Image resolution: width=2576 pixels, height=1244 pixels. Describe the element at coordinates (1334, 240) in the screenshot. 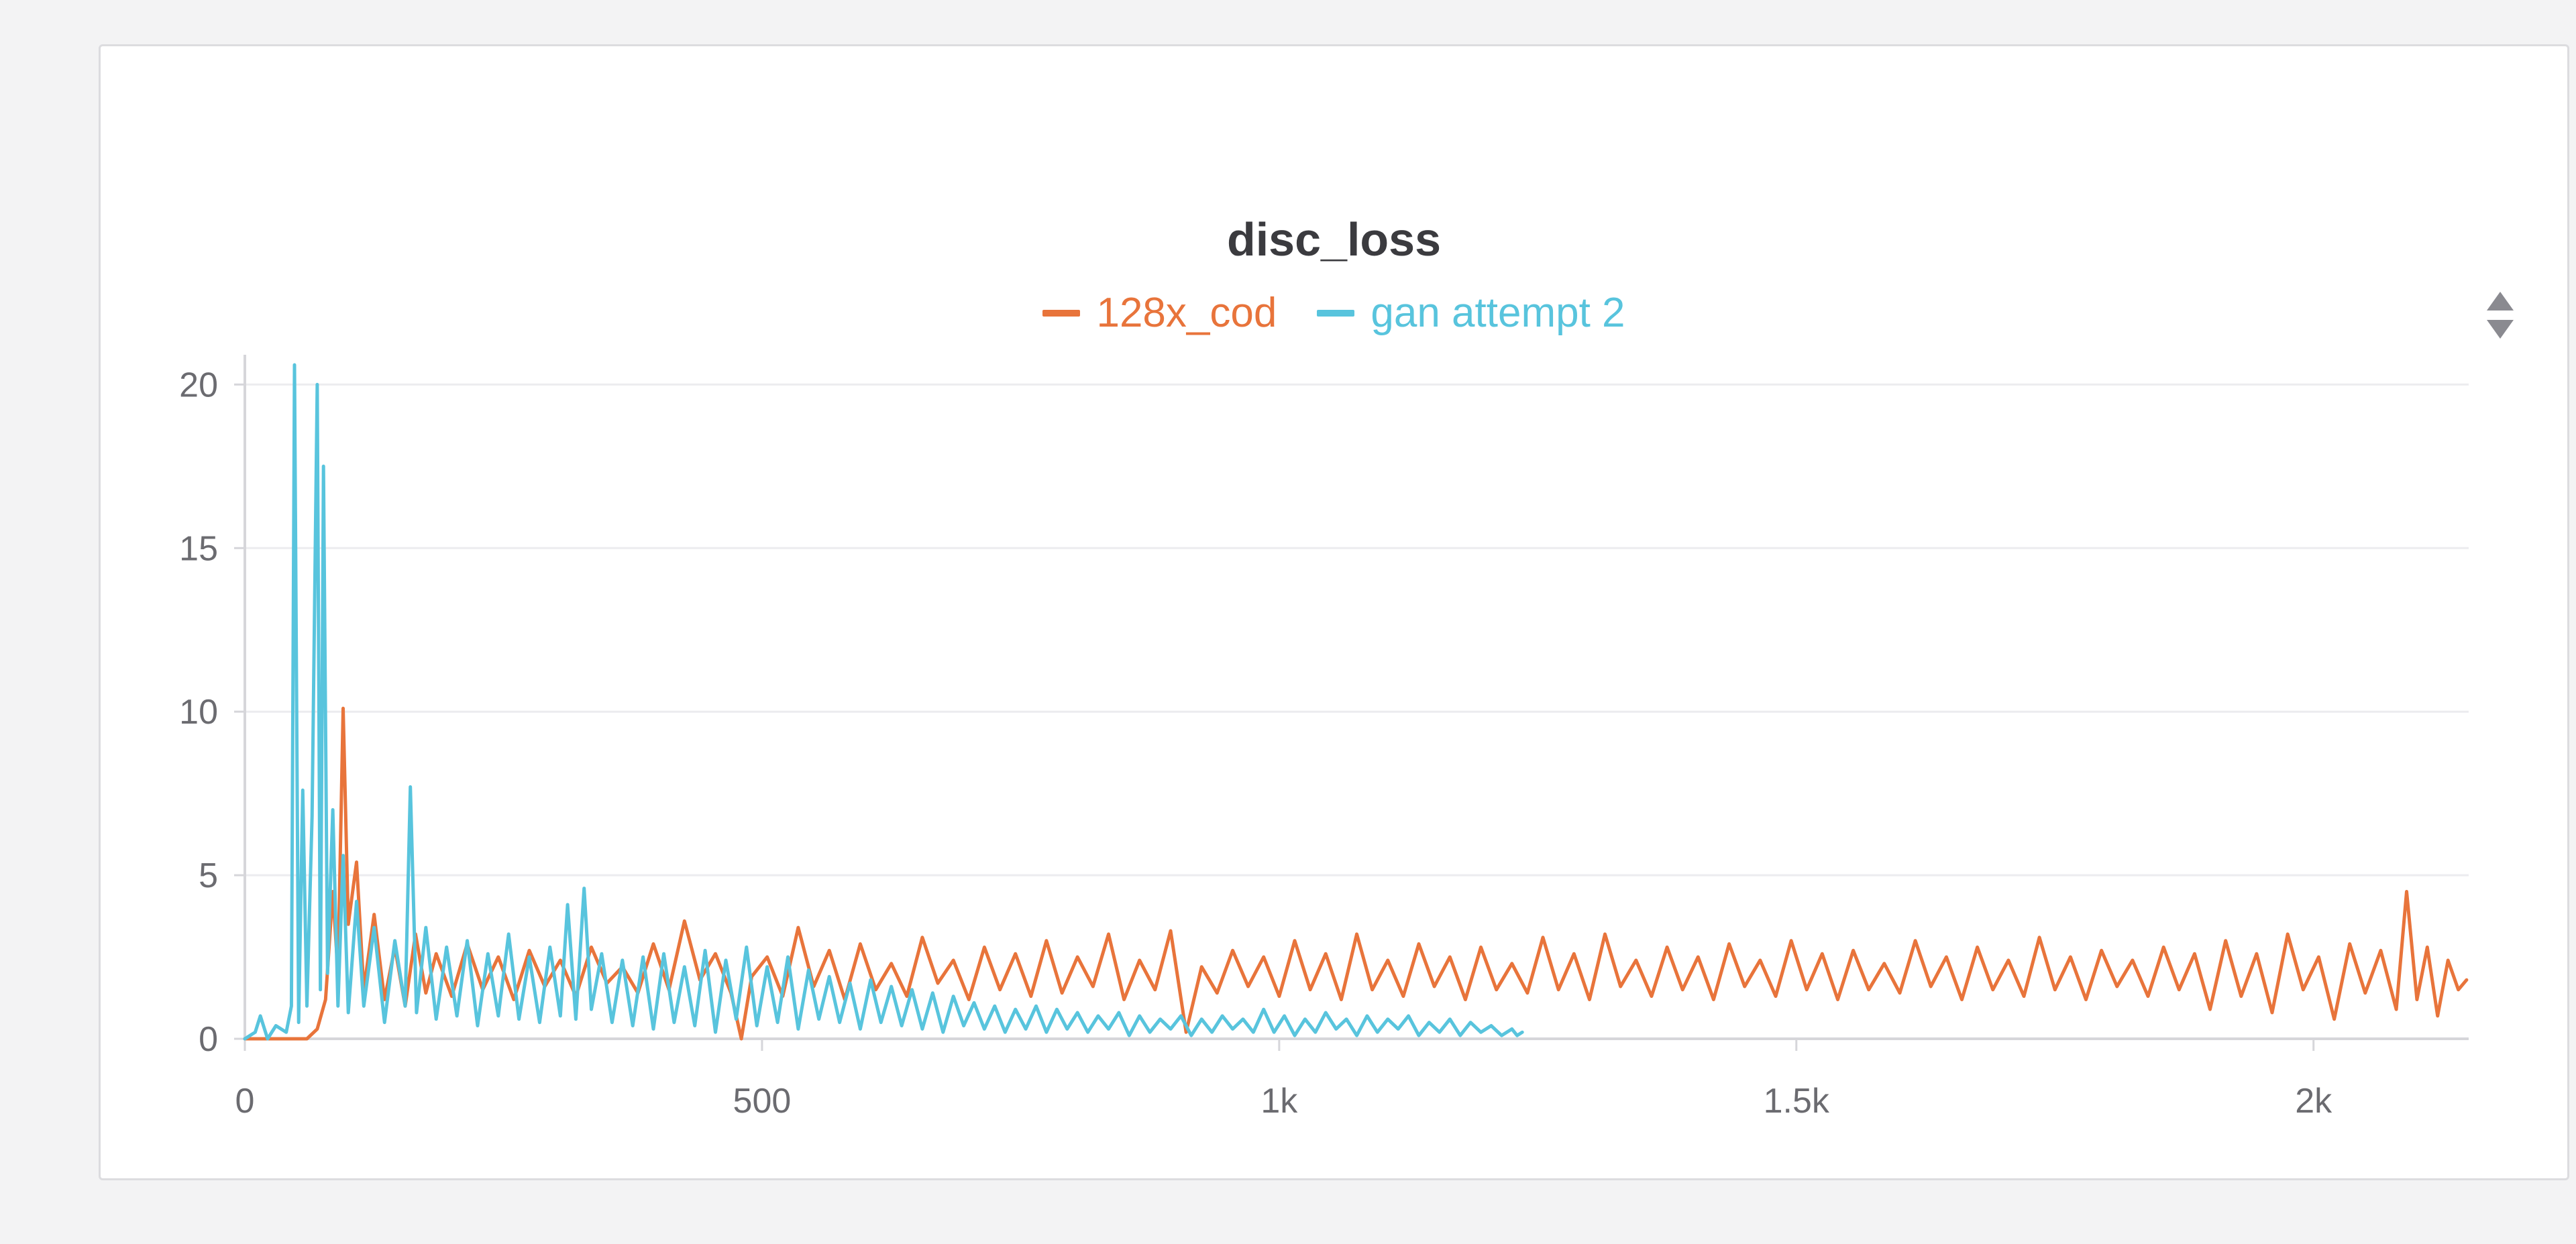

I see `chart-title: disc_loss` at that location.